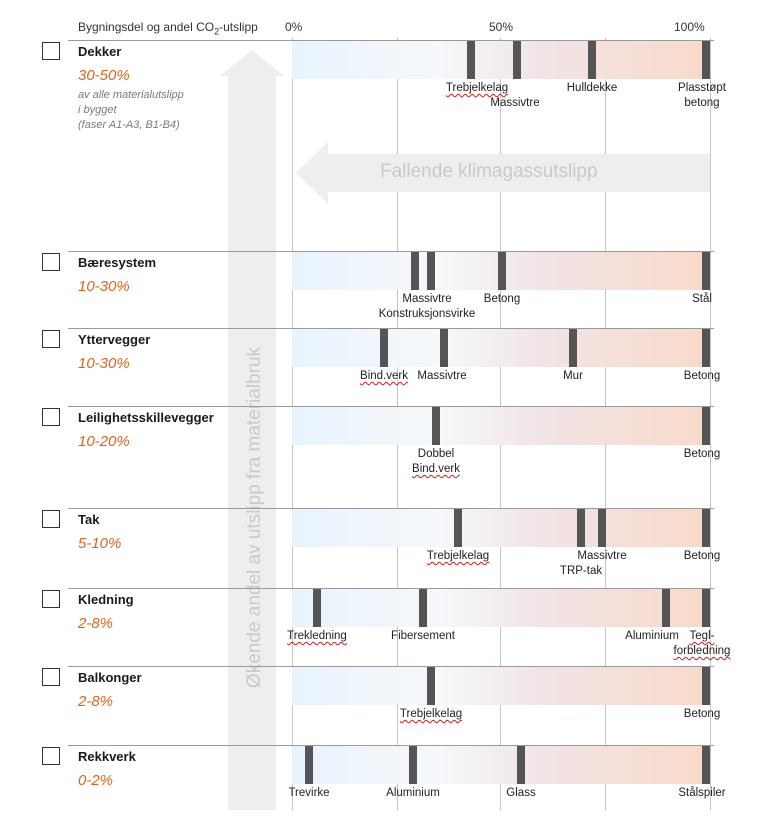  I want to click on vertical-arrow, so click(252, 430).